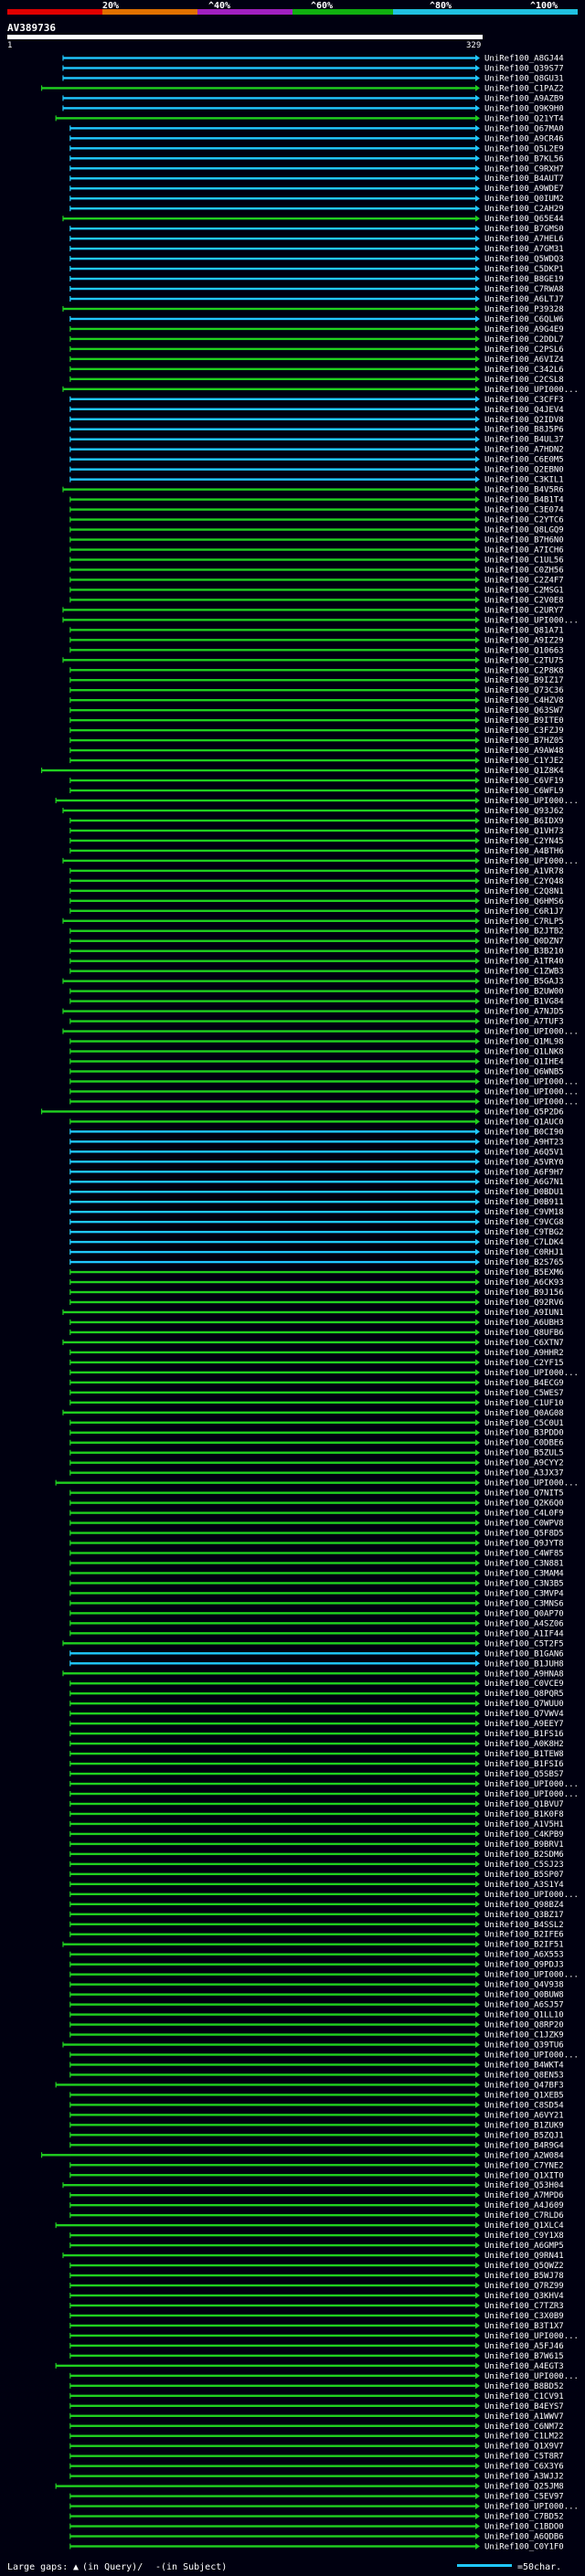  What do you see at coordinates (524, 319) in the screenshot?
I see `hit-label: UniRef100_C6QLW6` at bounding box center [524, 319].